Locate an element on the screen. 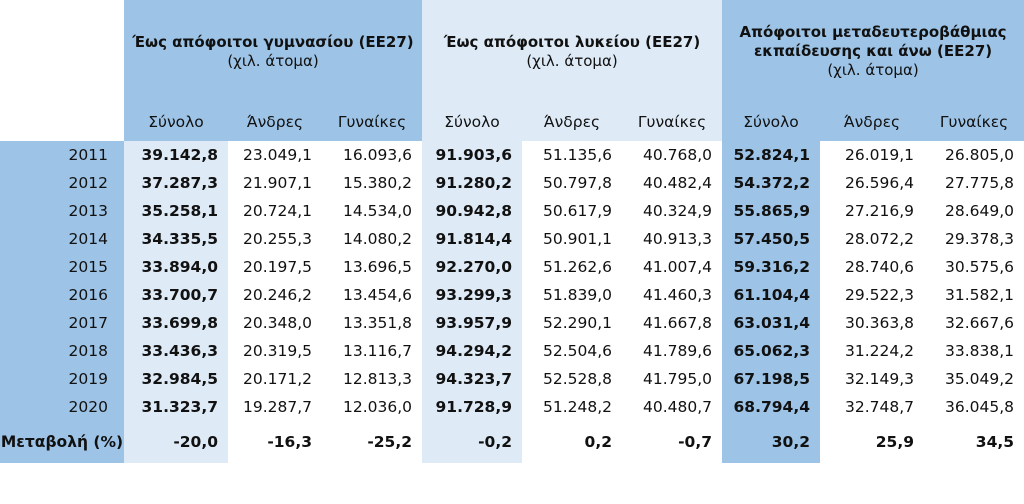 This screenshot has height=504, width=1024. value-cell: 93.957,9 is located at coordinates (472, 323).